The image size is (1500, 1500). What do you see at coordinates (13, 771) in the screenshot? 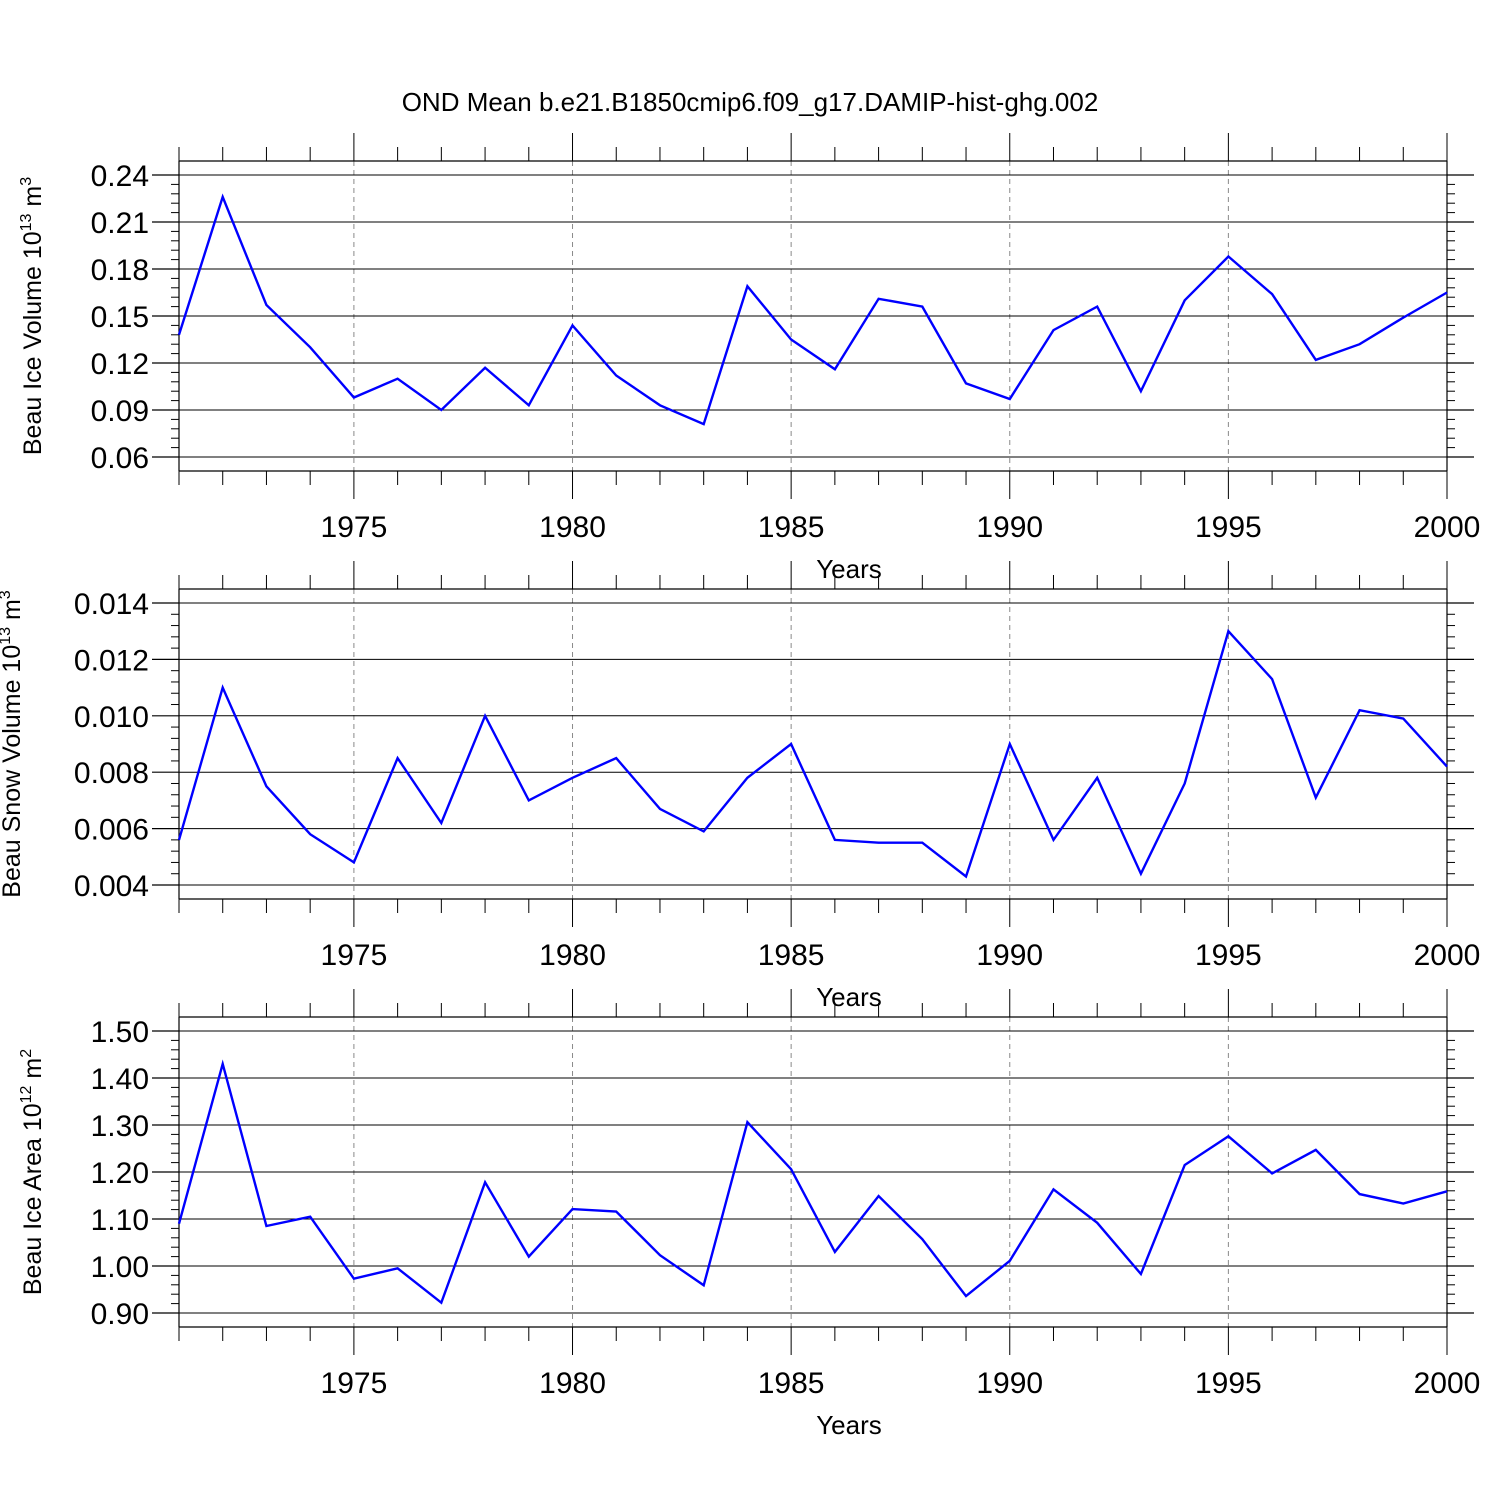
I see `y-axis-label-text: Beau Snow Volume 10` at bounding box center [13, 771].